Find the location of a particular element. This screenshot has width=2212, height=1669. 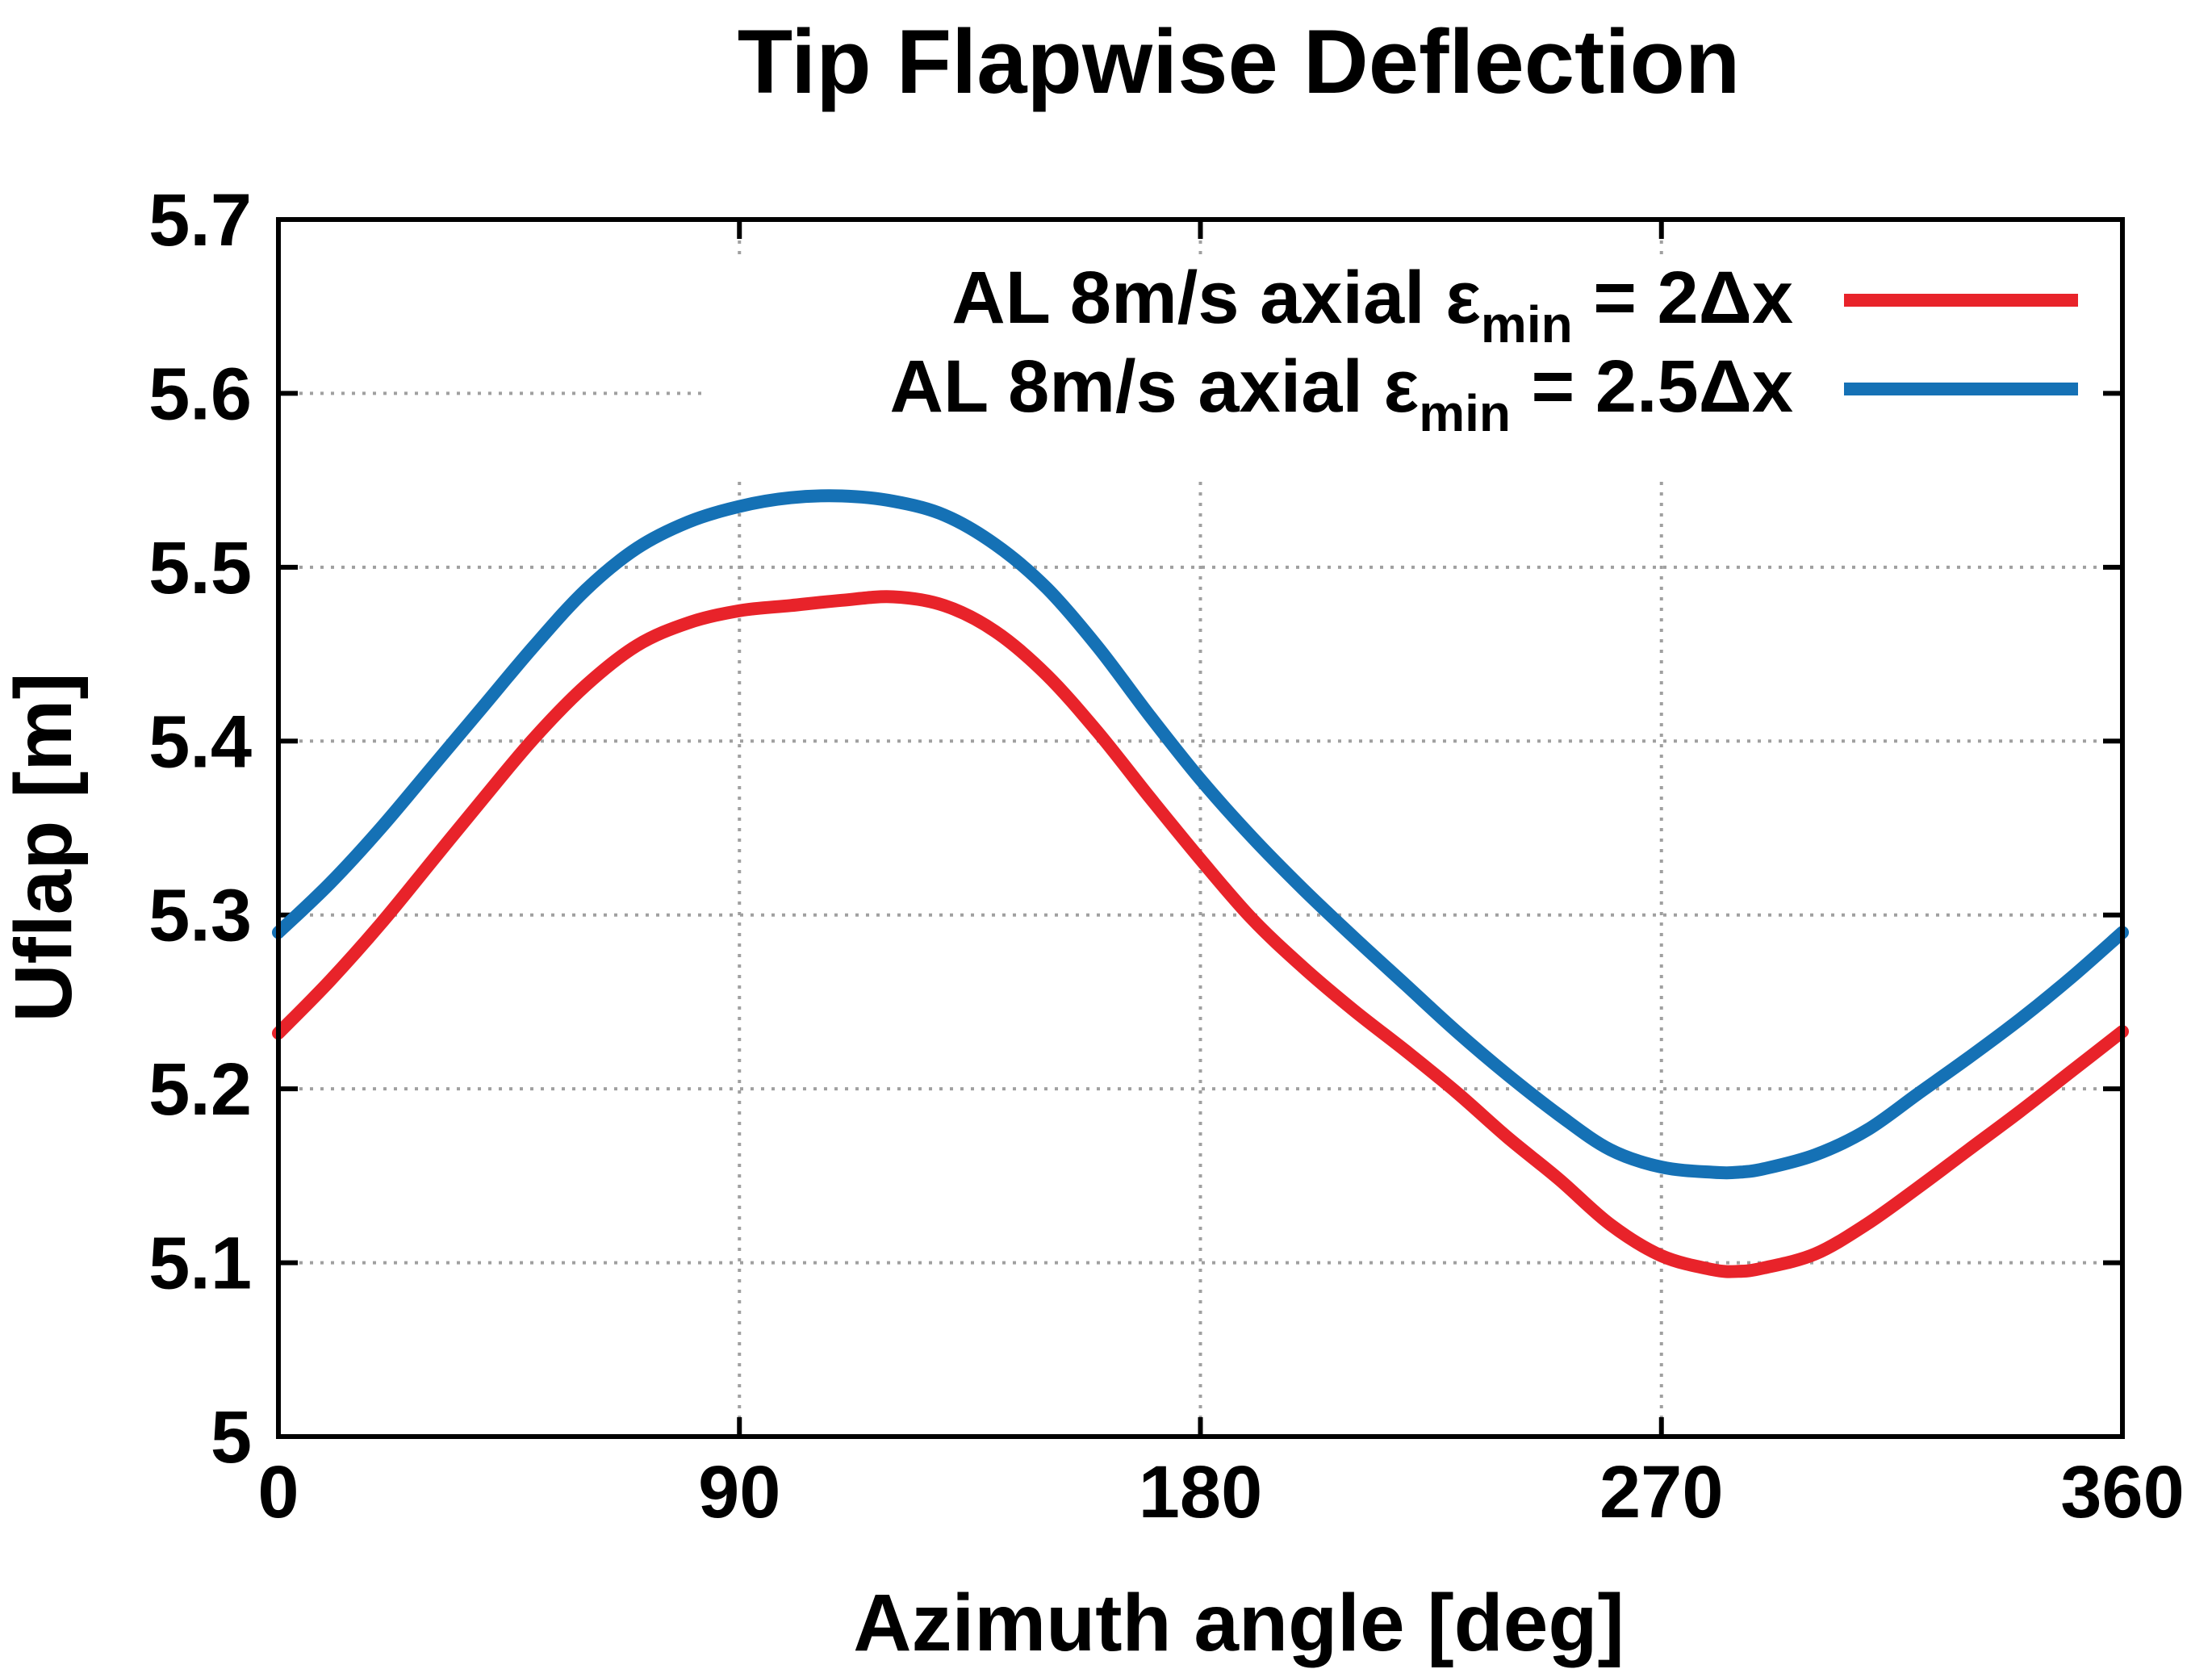

y-tick-label: 5.7 is located at coordinates (200, 220).